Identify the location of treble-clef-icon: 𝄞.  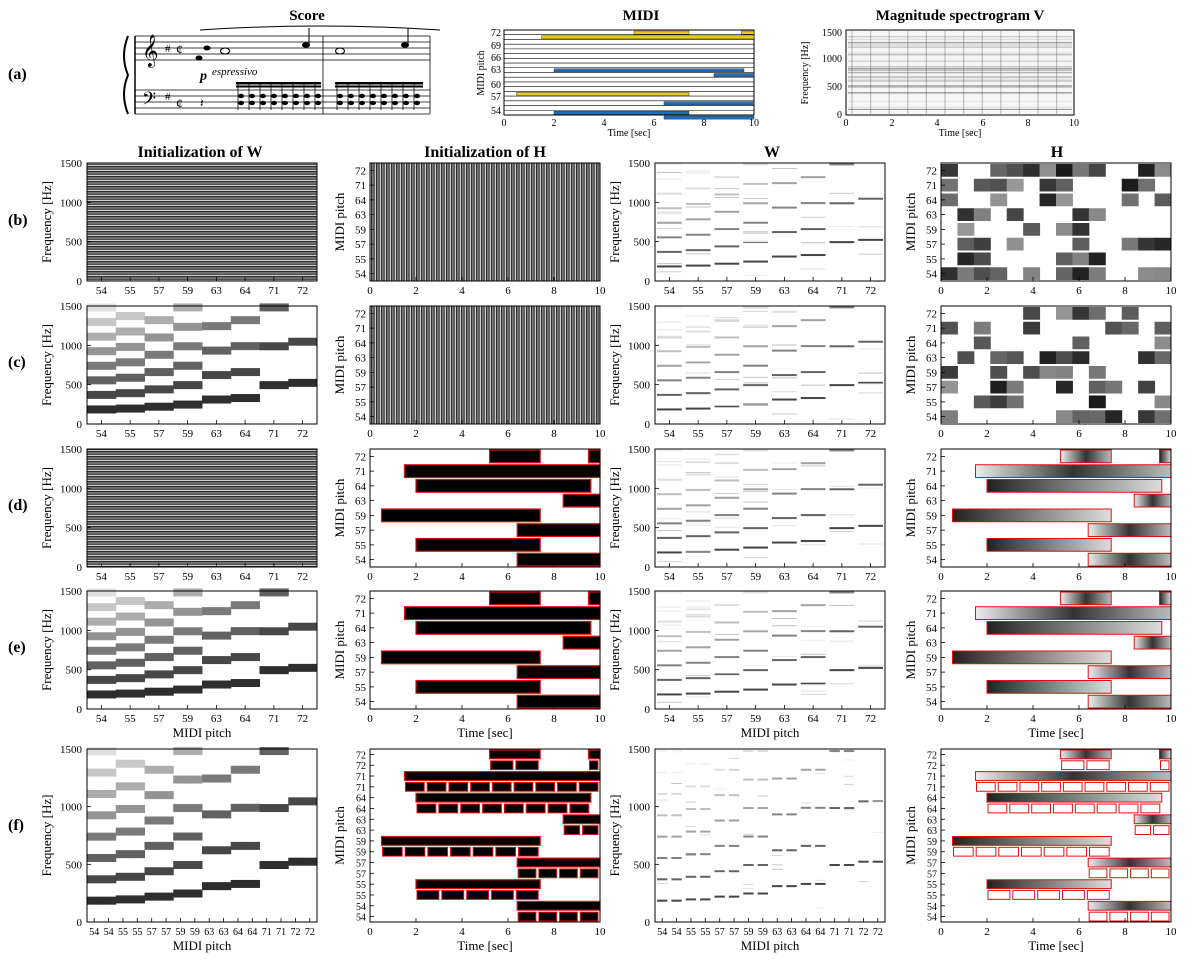
(150, 51).